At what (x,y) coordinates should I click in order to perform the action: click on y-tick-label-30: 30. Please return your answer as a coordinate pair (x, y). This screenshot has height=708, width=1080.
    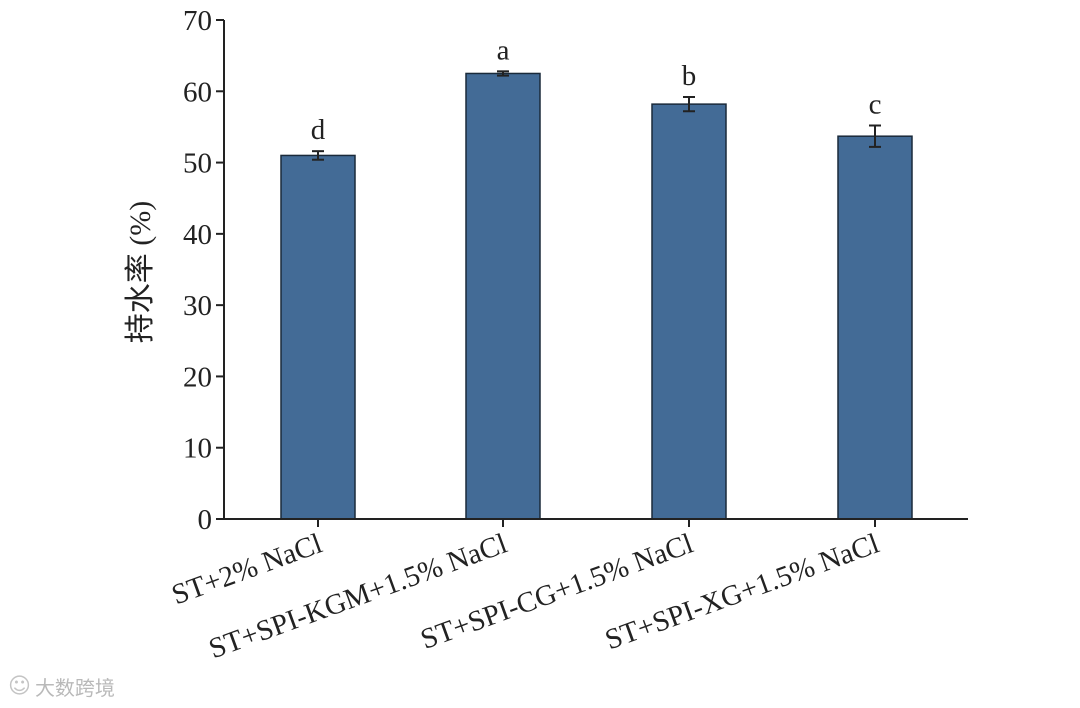
    Looking at the image, I should click on (197, 306).